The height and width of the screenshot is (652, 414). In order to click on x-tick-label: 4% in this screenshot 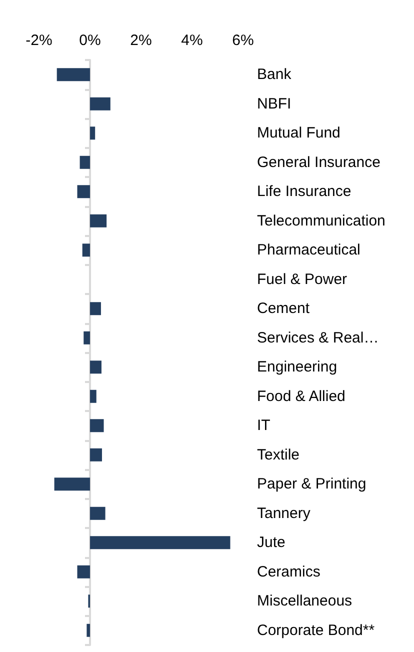, I will do `click(192, 40)`.